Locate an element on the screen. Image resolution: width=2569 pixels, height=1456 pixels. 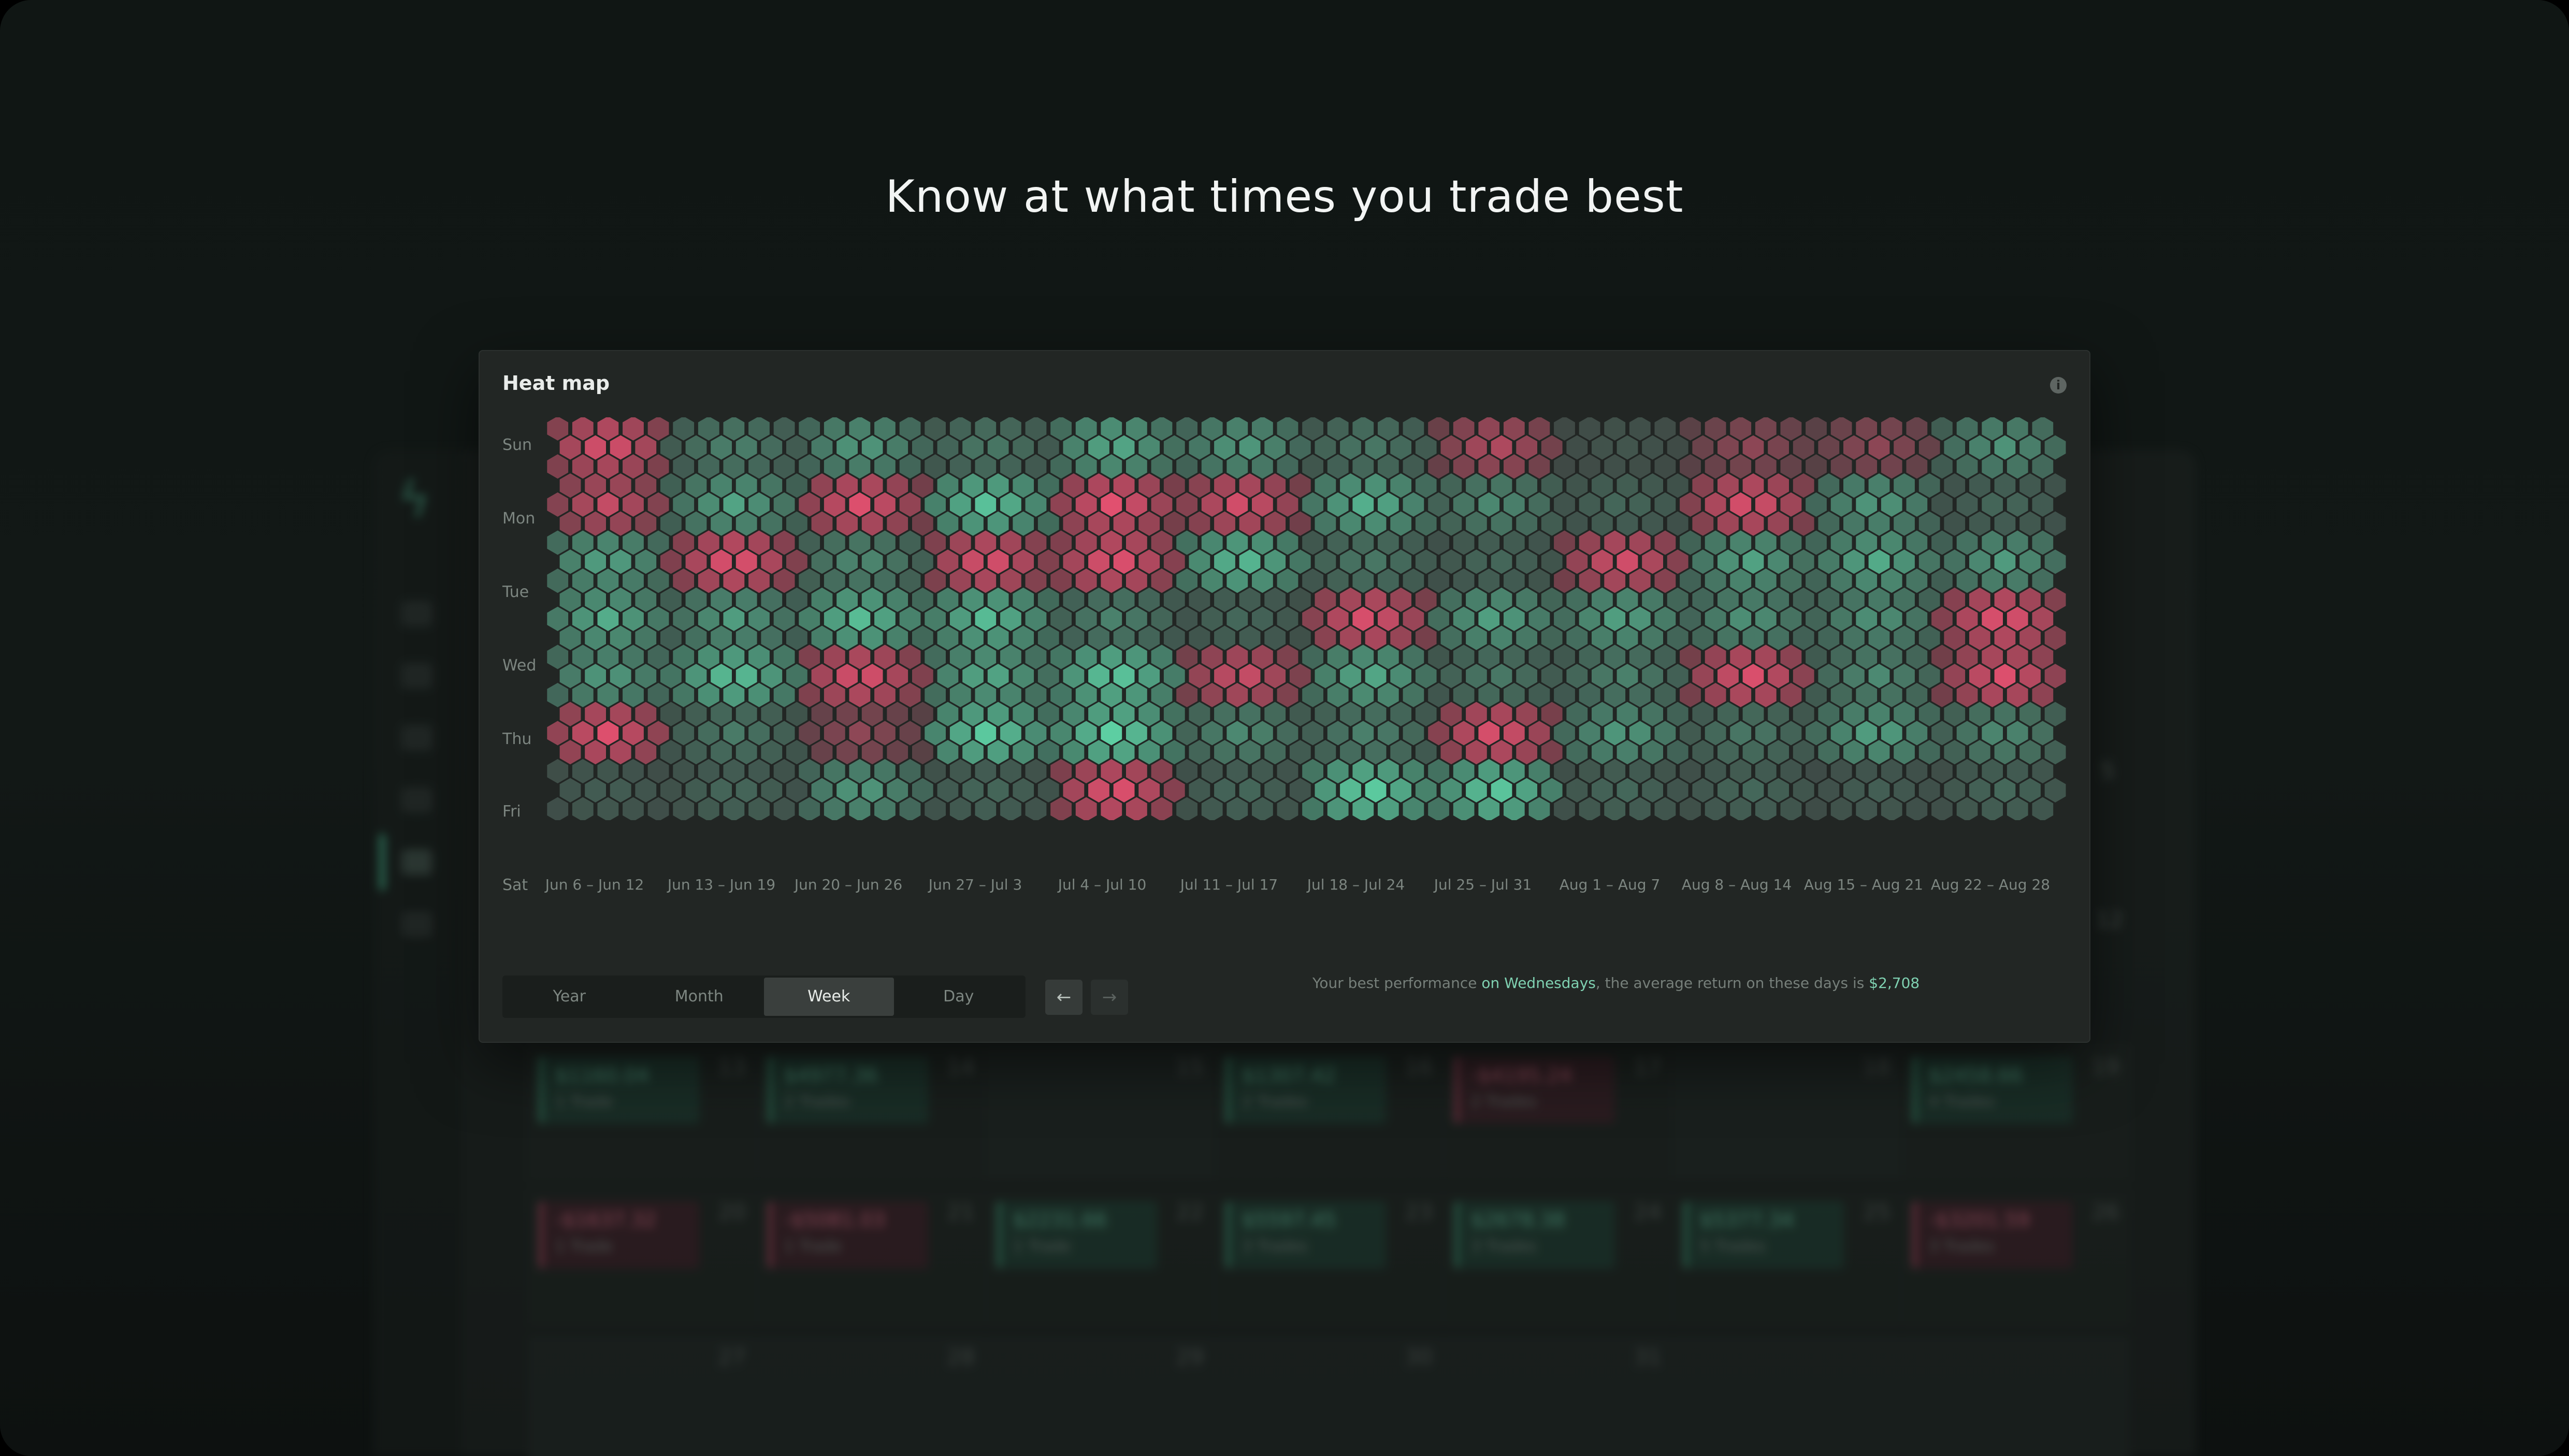
bg-calendar-day: 13 $1160.04 1 Trade is located at coordinates (642, 1114).